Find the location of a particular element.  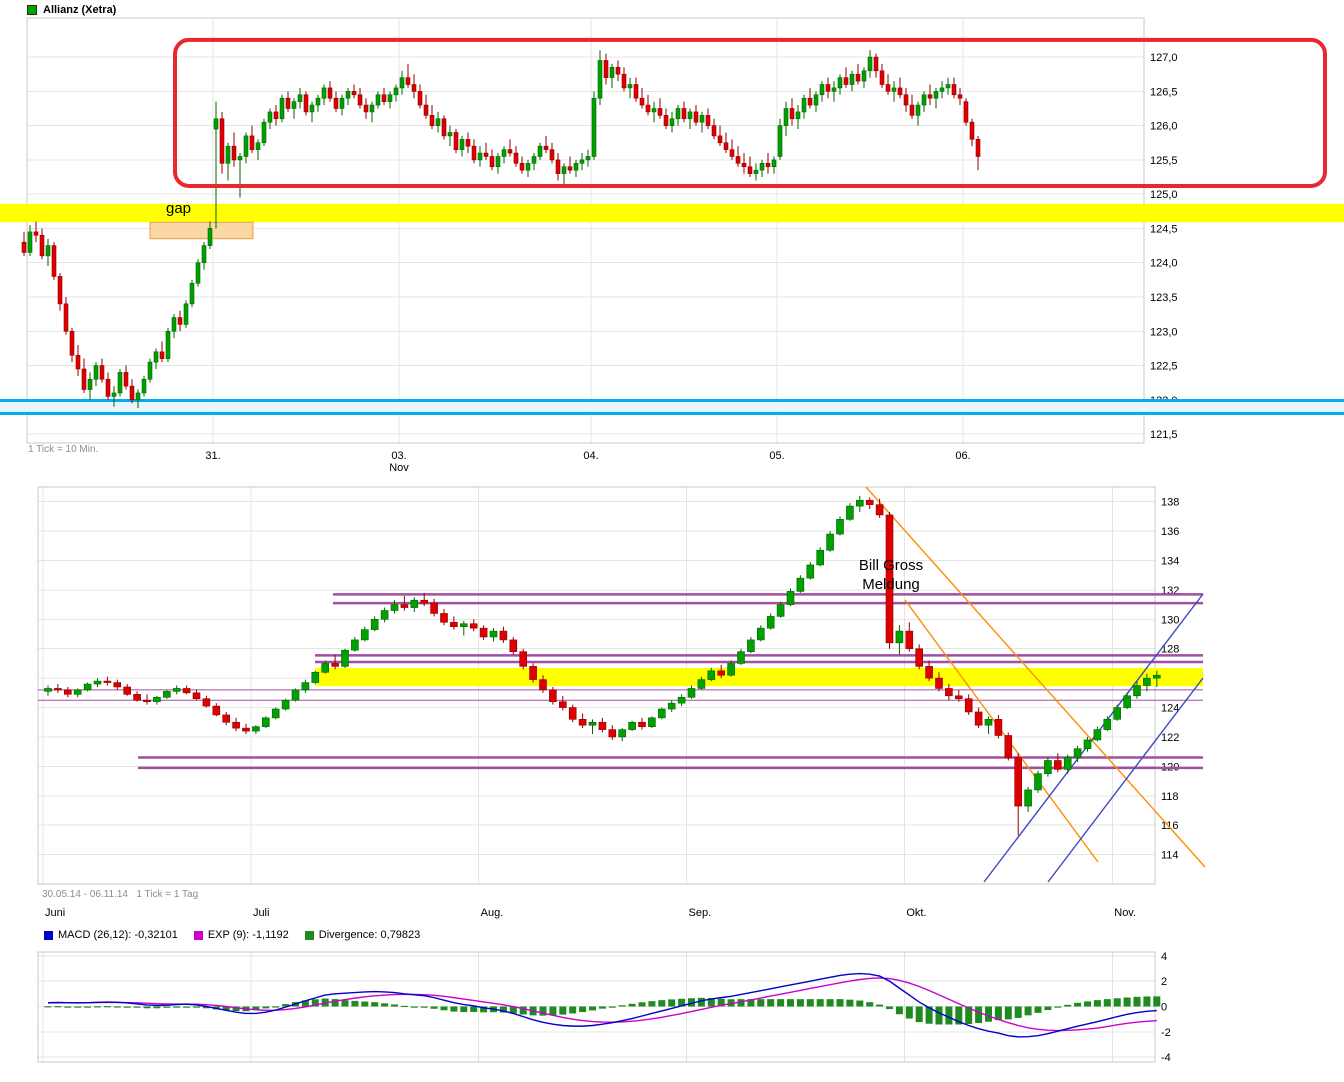

y-tick-label: 125,0 is located at coordinates (1164, 195).